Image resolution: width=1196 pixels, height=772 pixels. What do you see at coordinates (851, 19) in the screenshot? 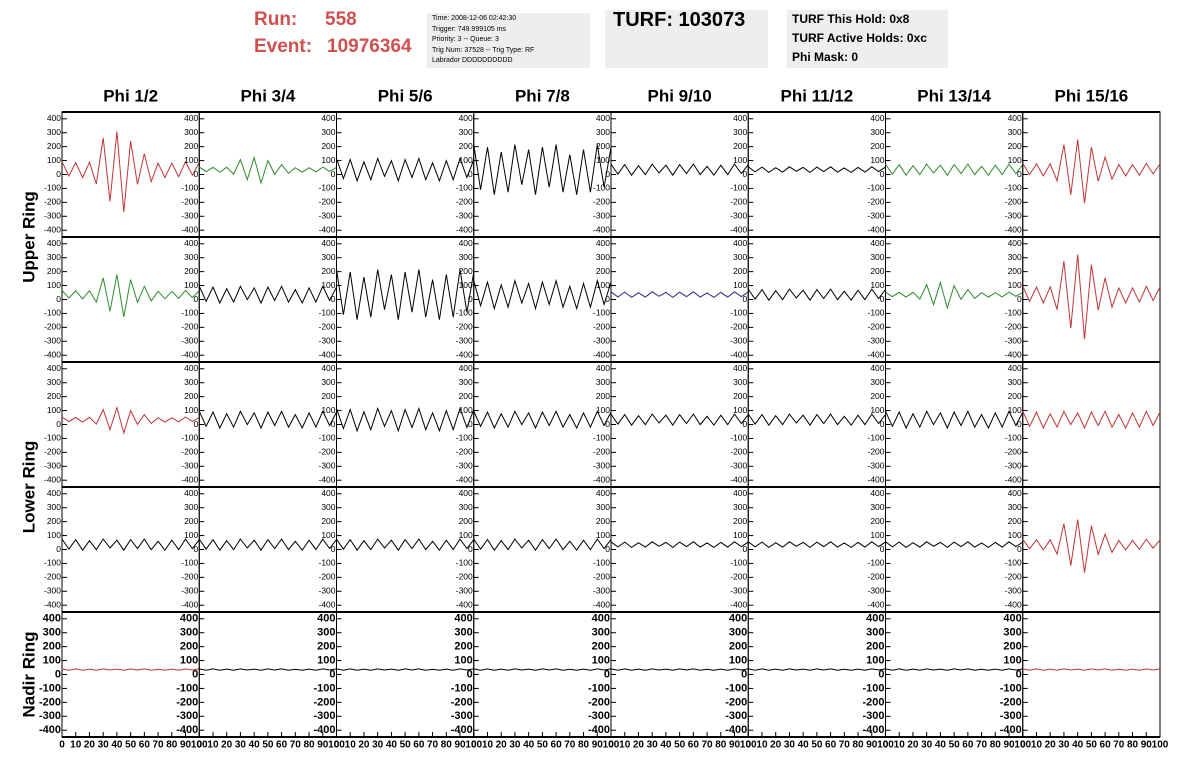
I see `turf-info-line: TURF This Hold: 0x8` at bounding box center [851, 19].